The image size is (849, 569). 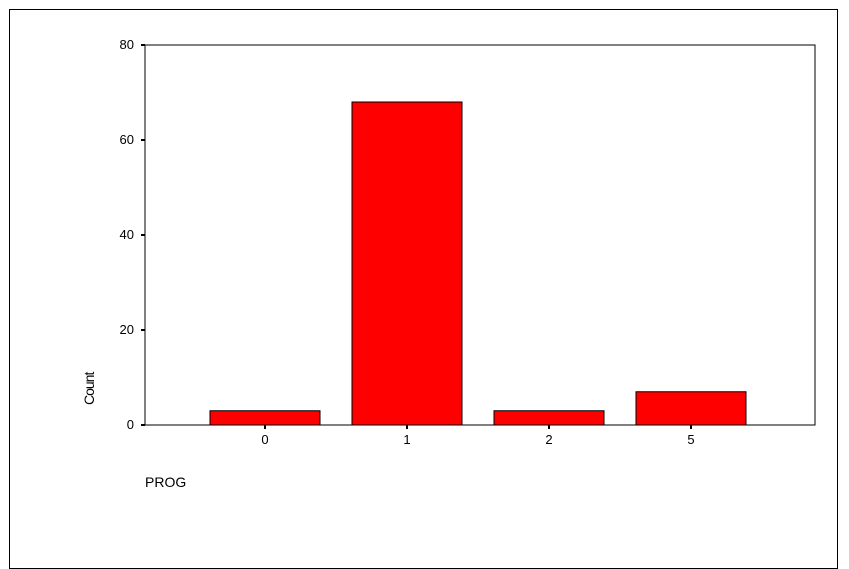 I want to click on y-tick-label: 80, so click(x=127, y=44).